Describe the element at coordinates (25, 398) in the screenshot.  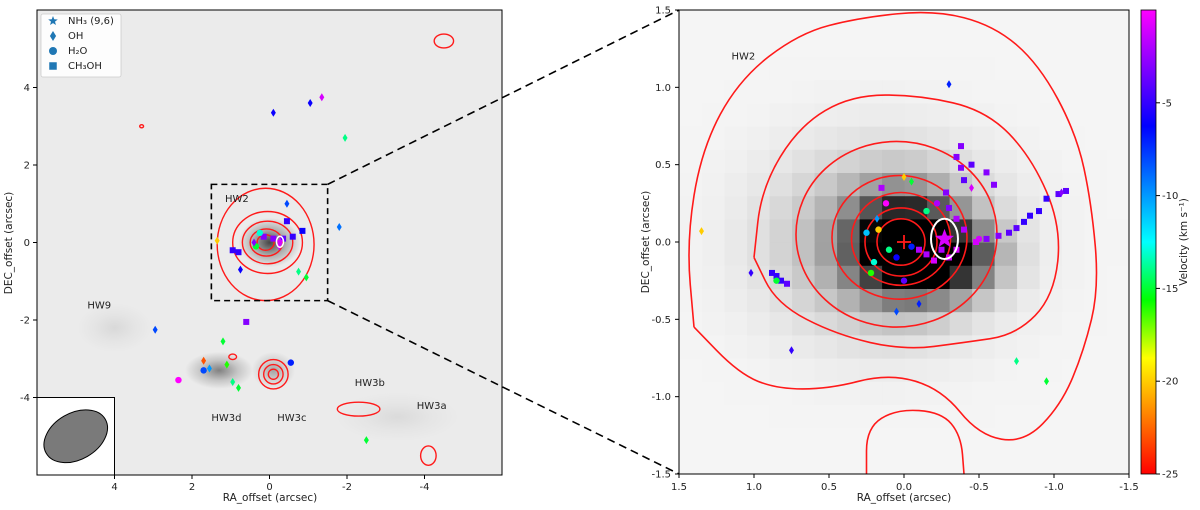
I see `y-tick-label: -4` at that location.